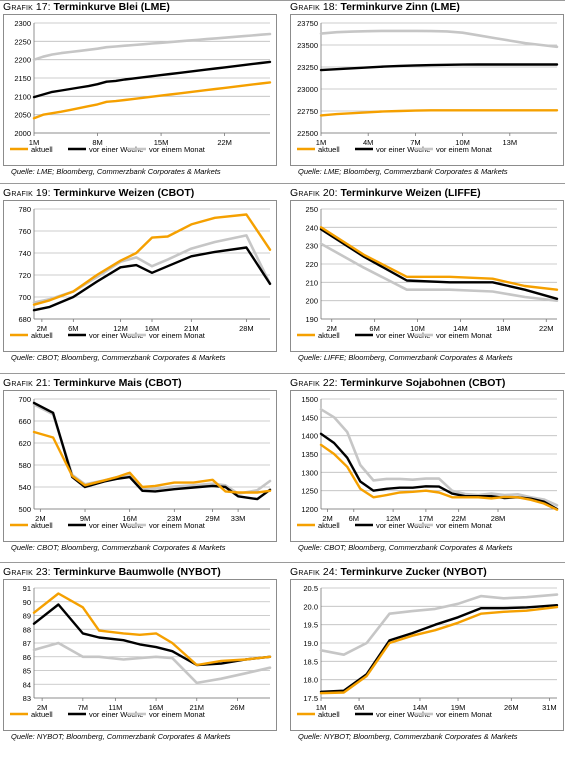 Image resolution: width=565 pixels, height=764 pixels. What do you see at coordinates (22, 60) in the screenshot?
I see `y-tick-label: 2200` at bounding box center [22, 60].